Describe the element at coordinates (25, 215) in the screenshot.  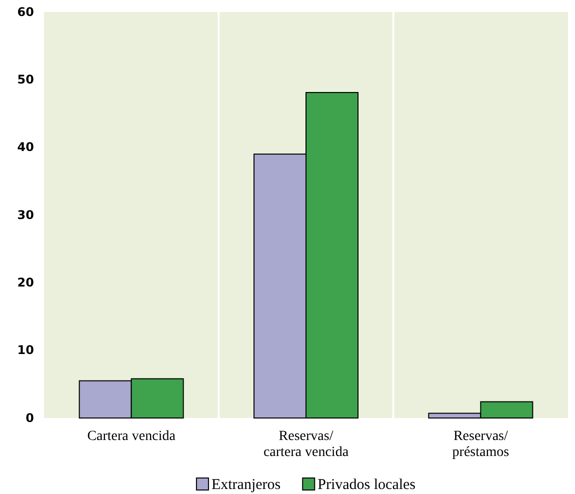
I see `y-tick-label: 30` at that location.